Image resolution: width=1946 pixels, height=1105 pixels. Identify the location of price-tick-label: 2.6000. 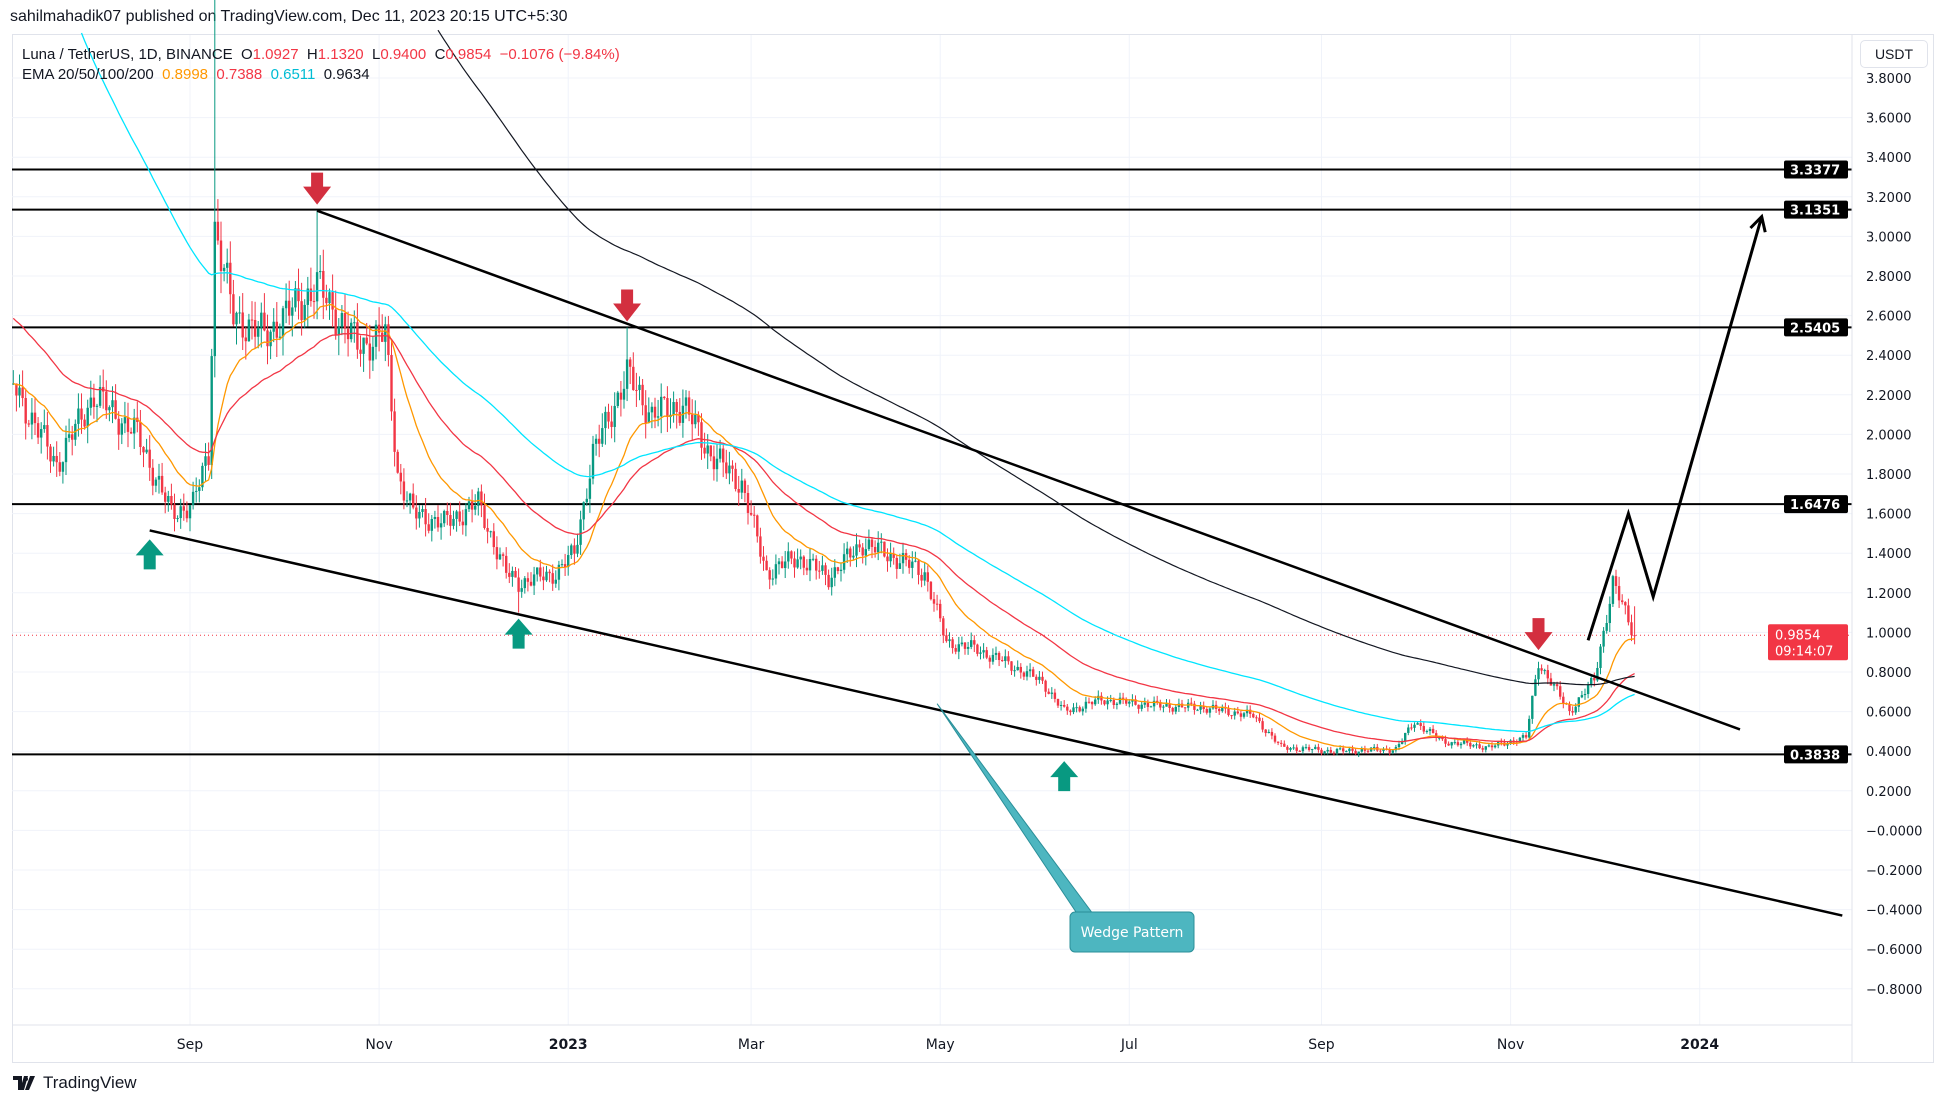
(1889, 317).